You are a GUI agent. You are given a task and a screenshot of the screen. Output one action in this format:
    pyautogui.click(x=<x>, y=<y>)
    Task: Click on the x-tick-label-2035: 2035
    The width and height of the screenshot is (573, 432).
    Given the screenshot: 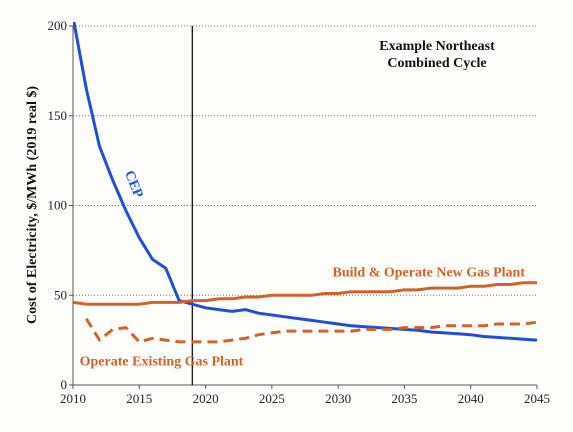 What is the action you would take?
    pyautogui.click(x=404, y=398)
    